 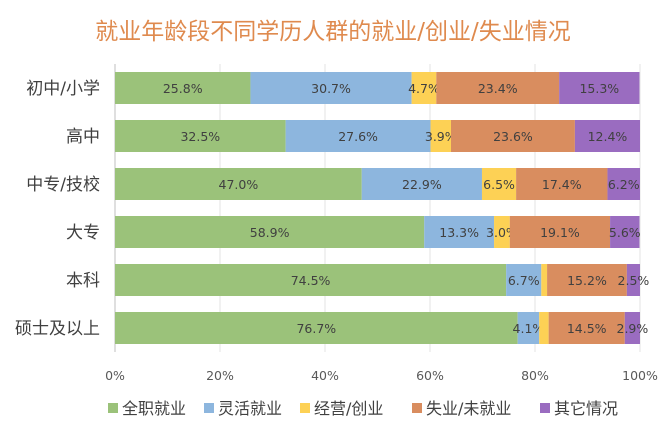 I want to click on legend-label: 全职就业, so click(x=154, y=408).